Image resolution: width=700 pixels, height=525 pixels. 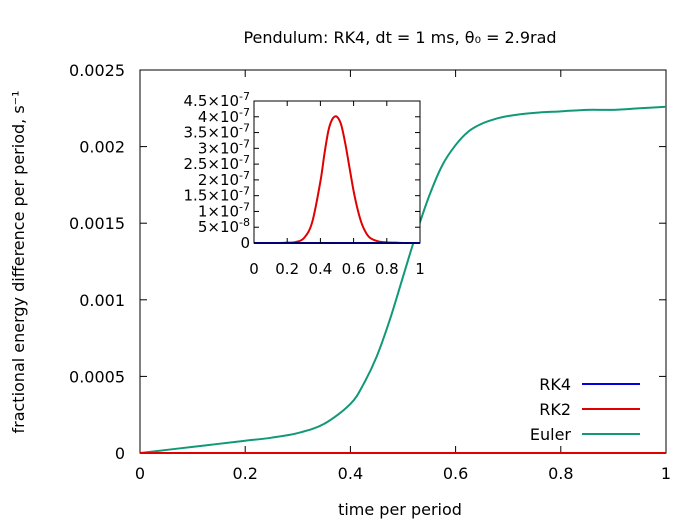 I want to click on inset-frame, so click(x=337, y=172).